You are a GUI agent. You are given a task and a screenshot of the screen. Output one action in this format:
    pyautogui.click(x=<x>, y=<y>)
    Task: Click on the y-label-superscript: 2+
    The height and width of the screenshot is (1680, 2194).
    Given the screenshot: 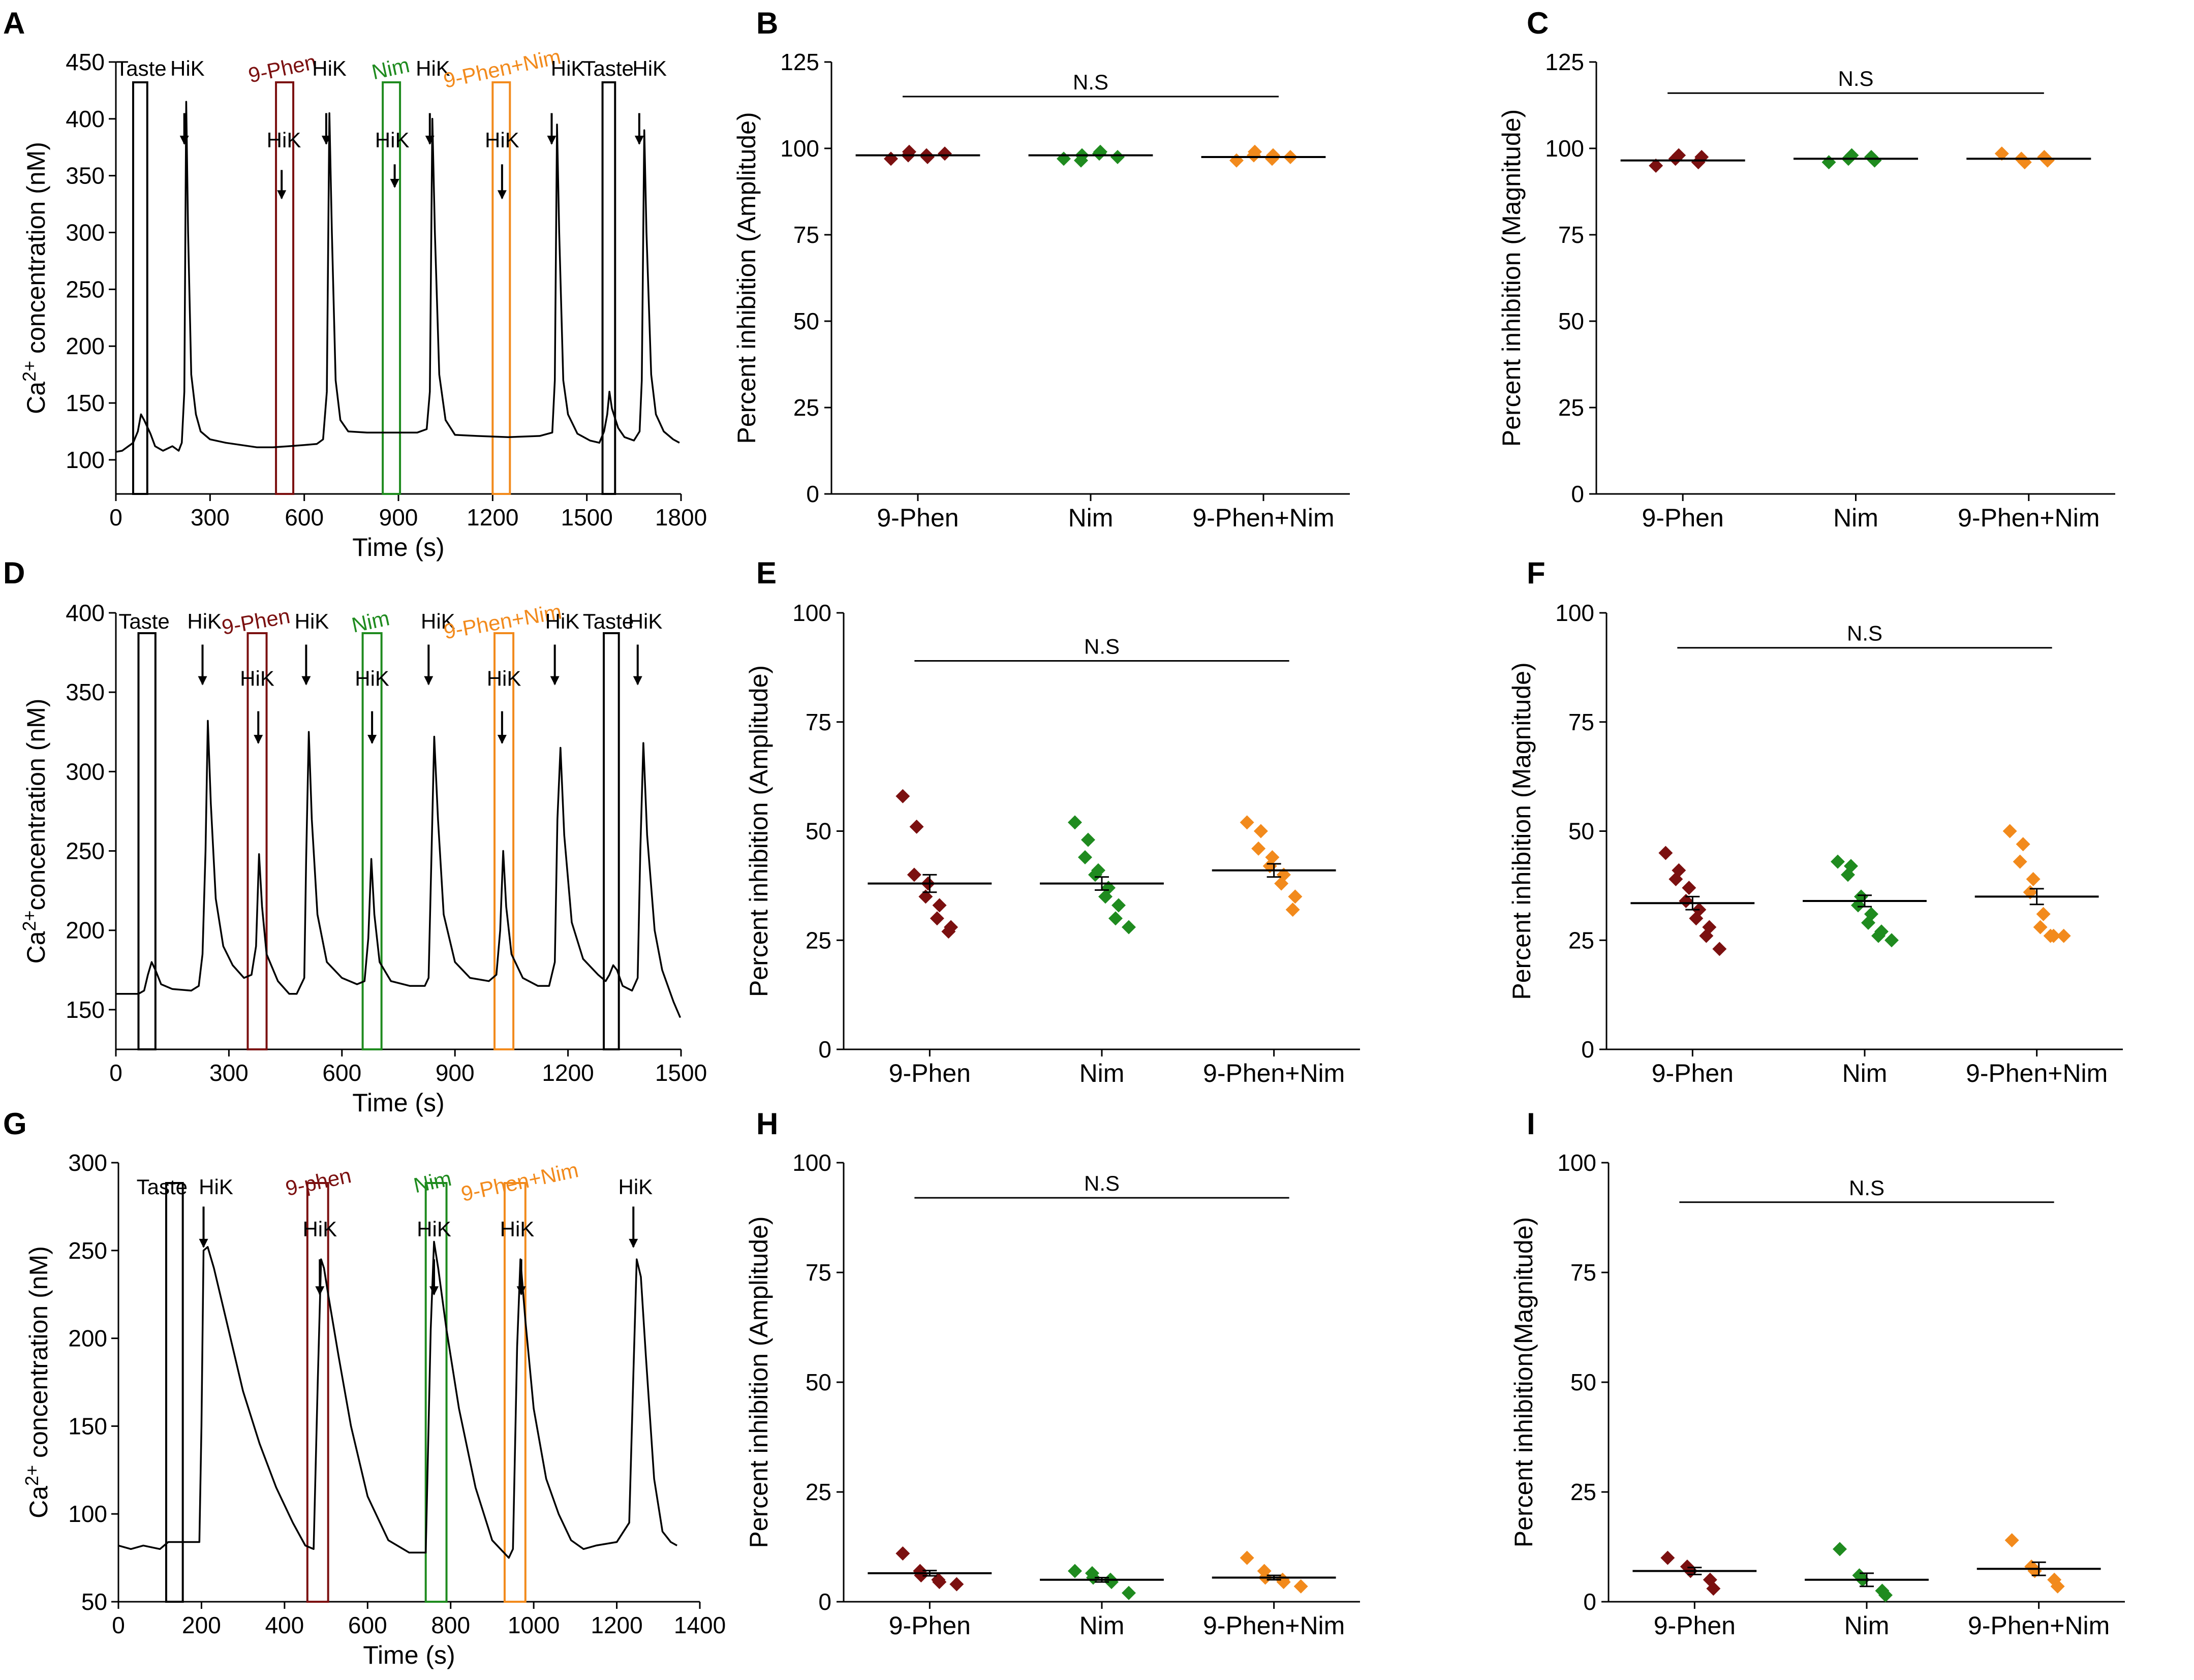 What is the action you would take?
    pyautogui.click(x=31, y=1475)
    